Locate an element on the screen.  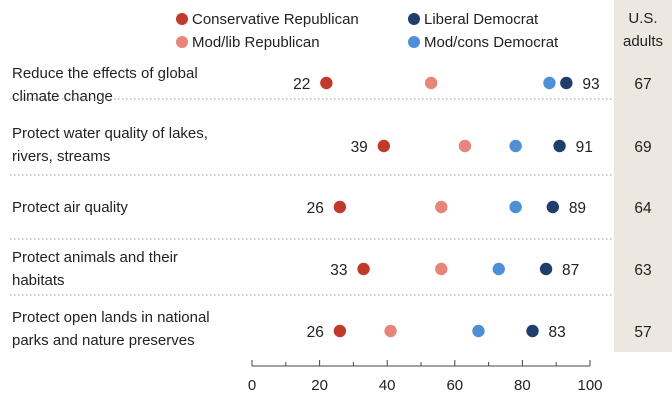
value-label-conservative-republican: 33 is located at coordinates (338, 270).